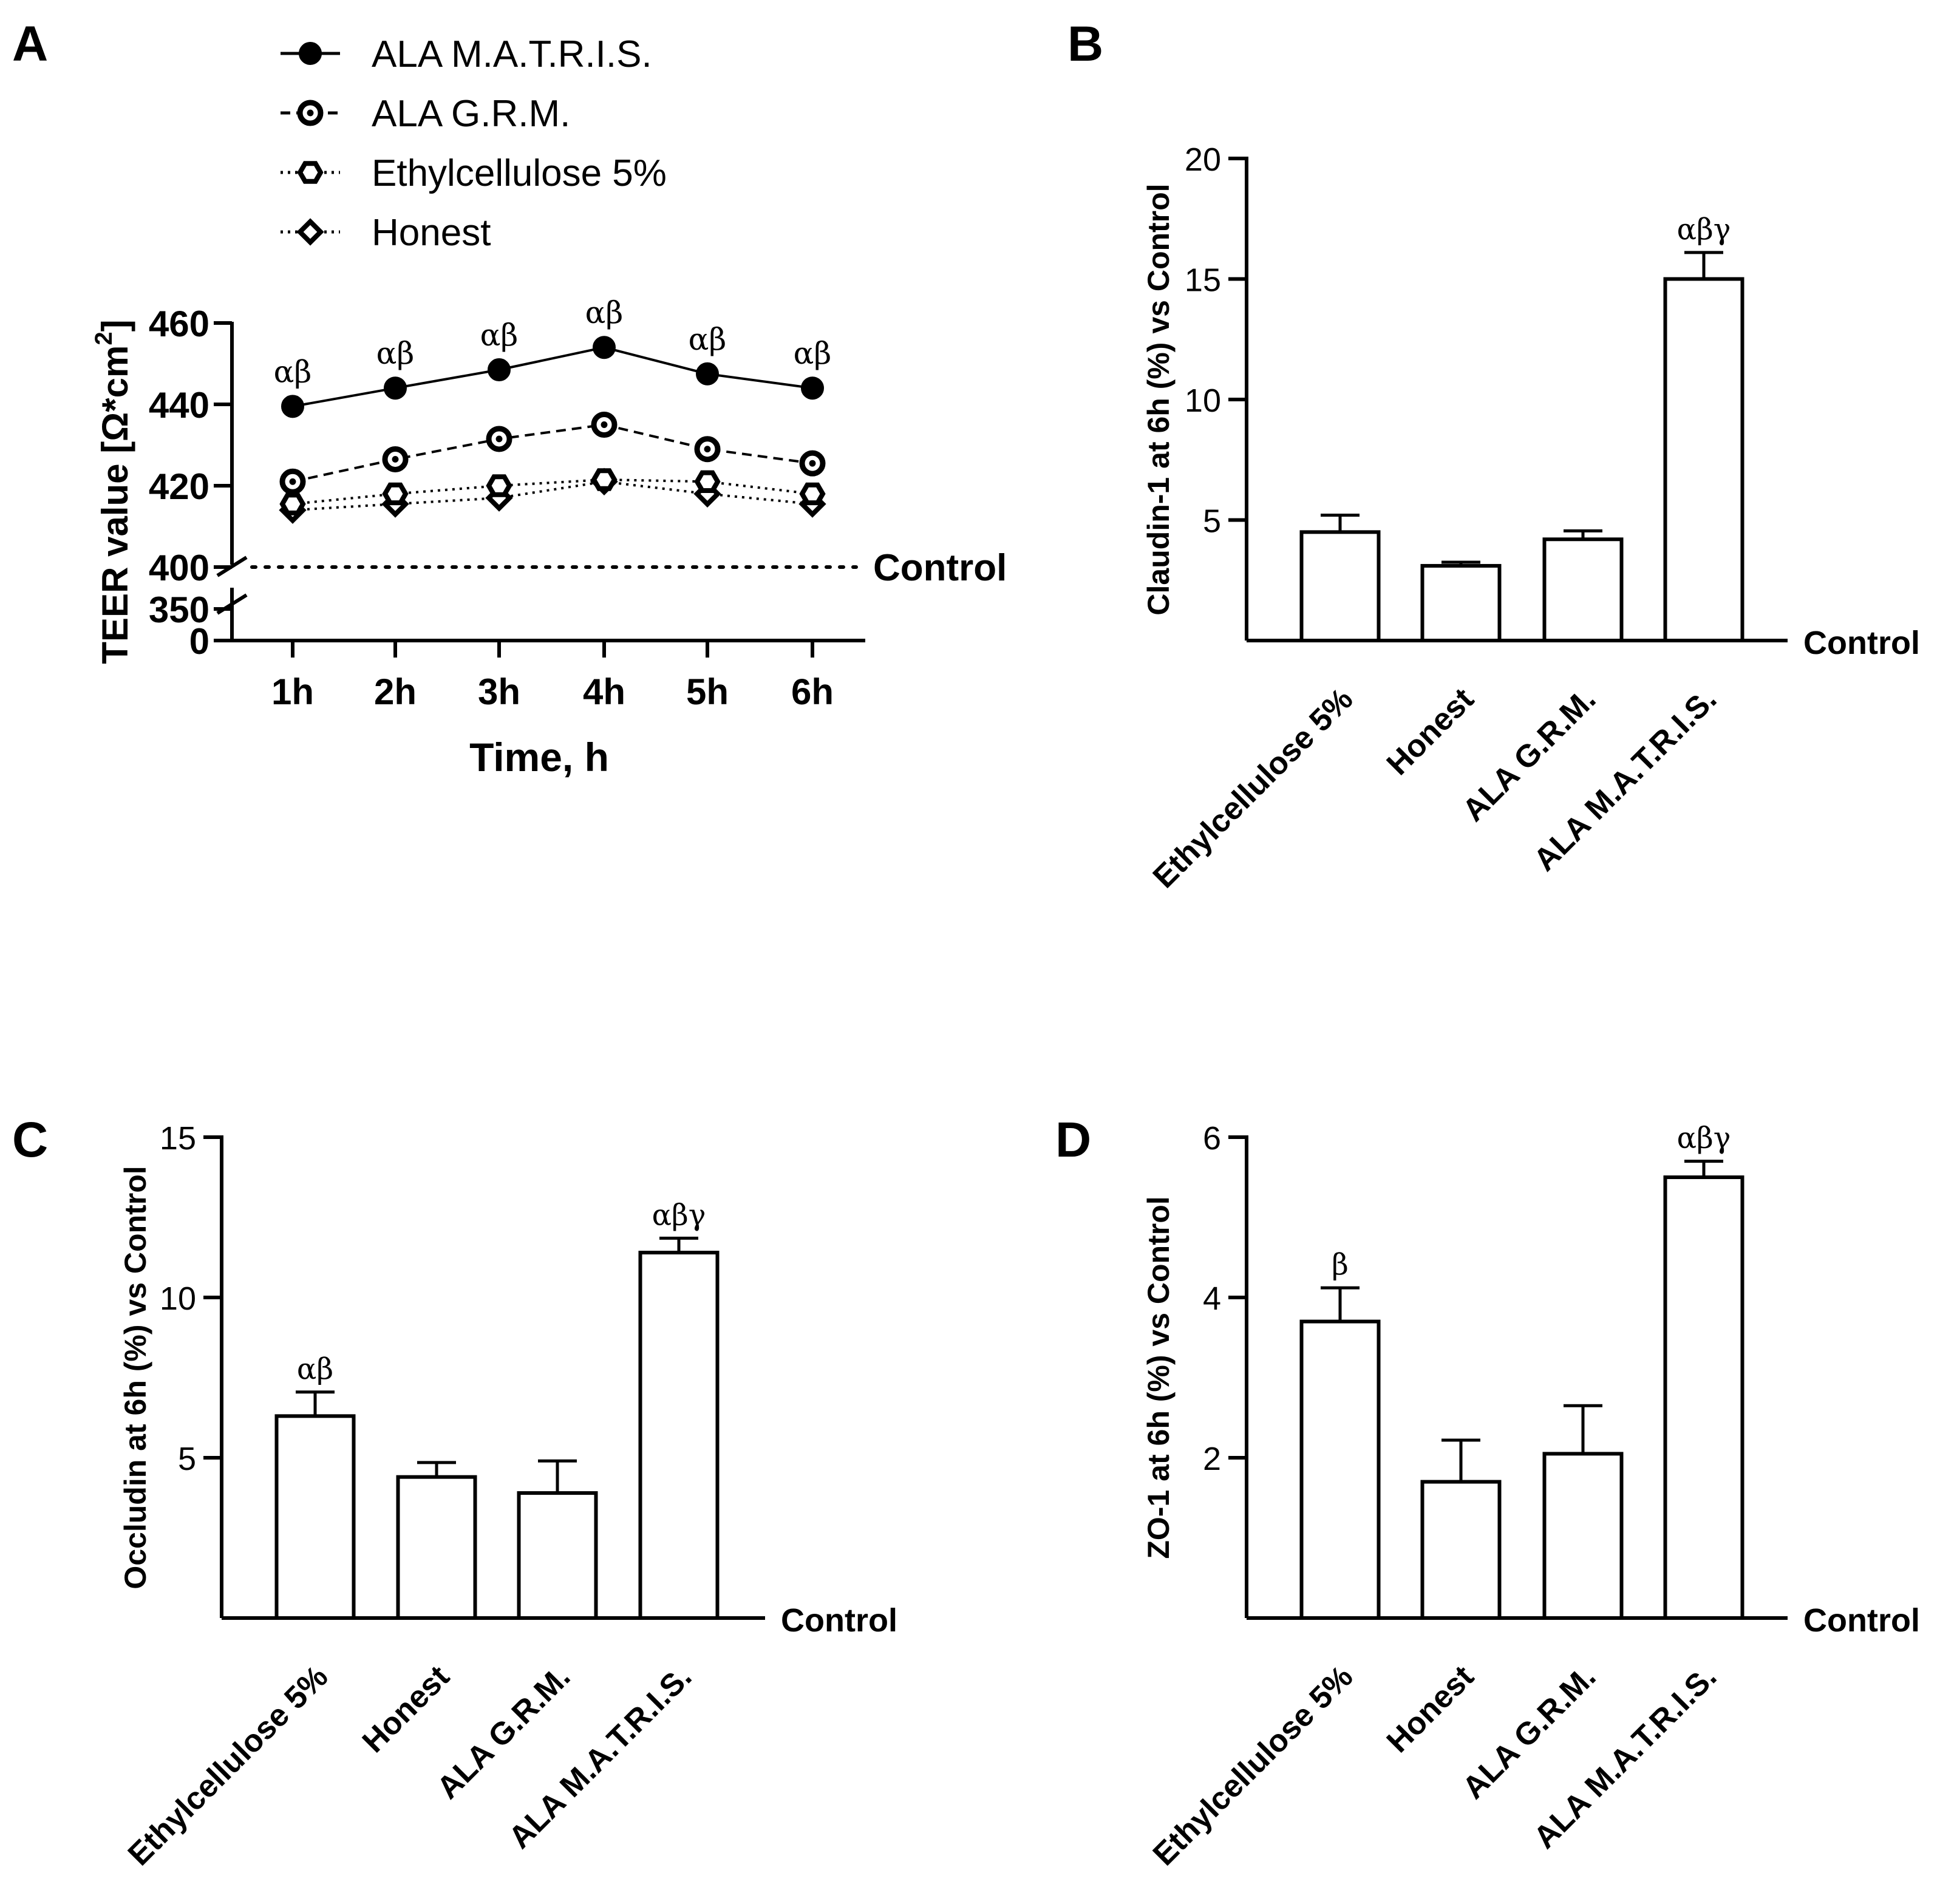 Image resolution: width=1940 pixels, height=1904 pixels. I want to click on legend-marker-open-circle-dot, so click(310, 113).